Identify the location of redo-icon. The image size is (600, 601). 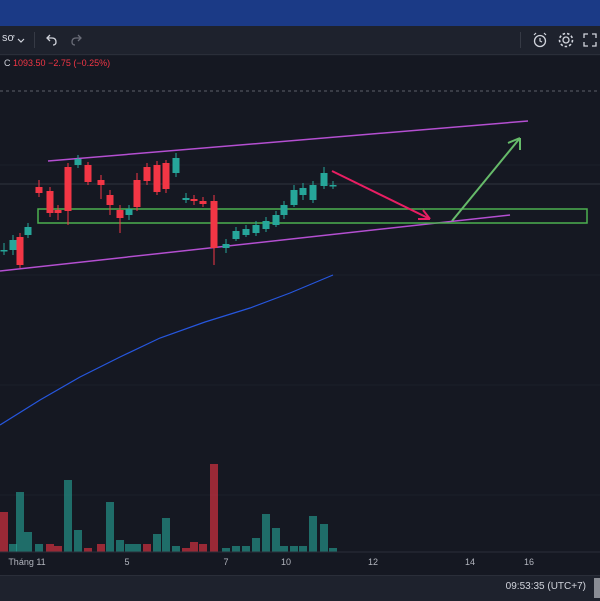
(76, 40).